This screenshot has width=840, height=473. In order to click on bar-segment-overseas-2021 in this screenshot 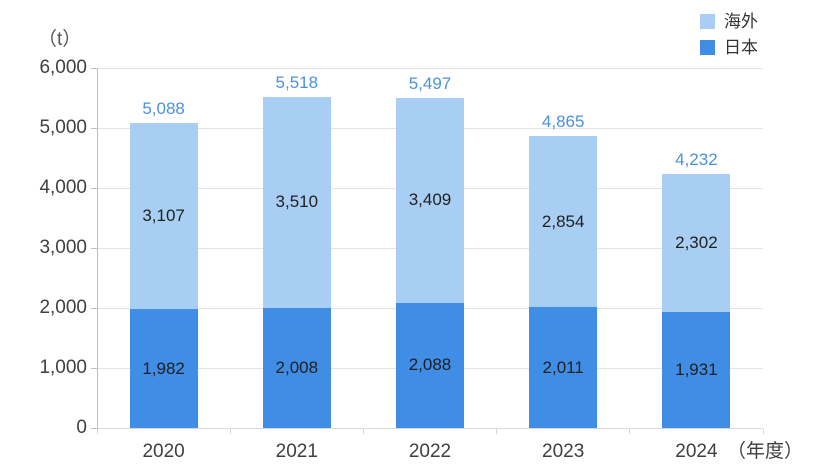, I will do `click(296, 202)`.